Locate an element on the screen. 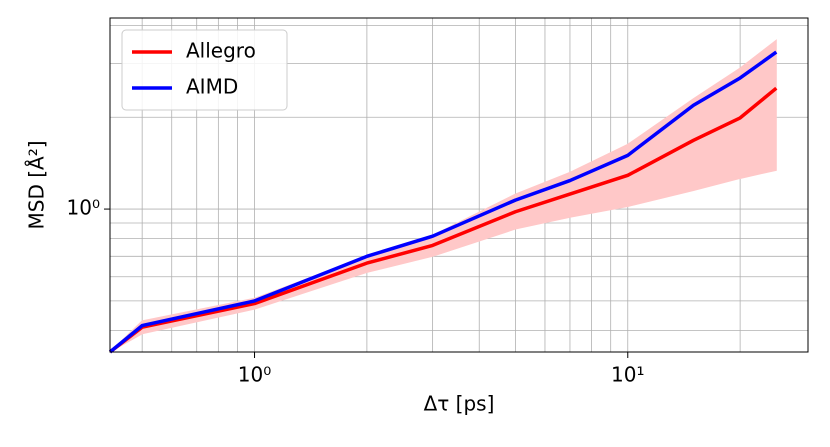 The height and width of the screenshot is (447, 830). x-axis-label: Δτ [ps] is located at coordinates (459, 404).